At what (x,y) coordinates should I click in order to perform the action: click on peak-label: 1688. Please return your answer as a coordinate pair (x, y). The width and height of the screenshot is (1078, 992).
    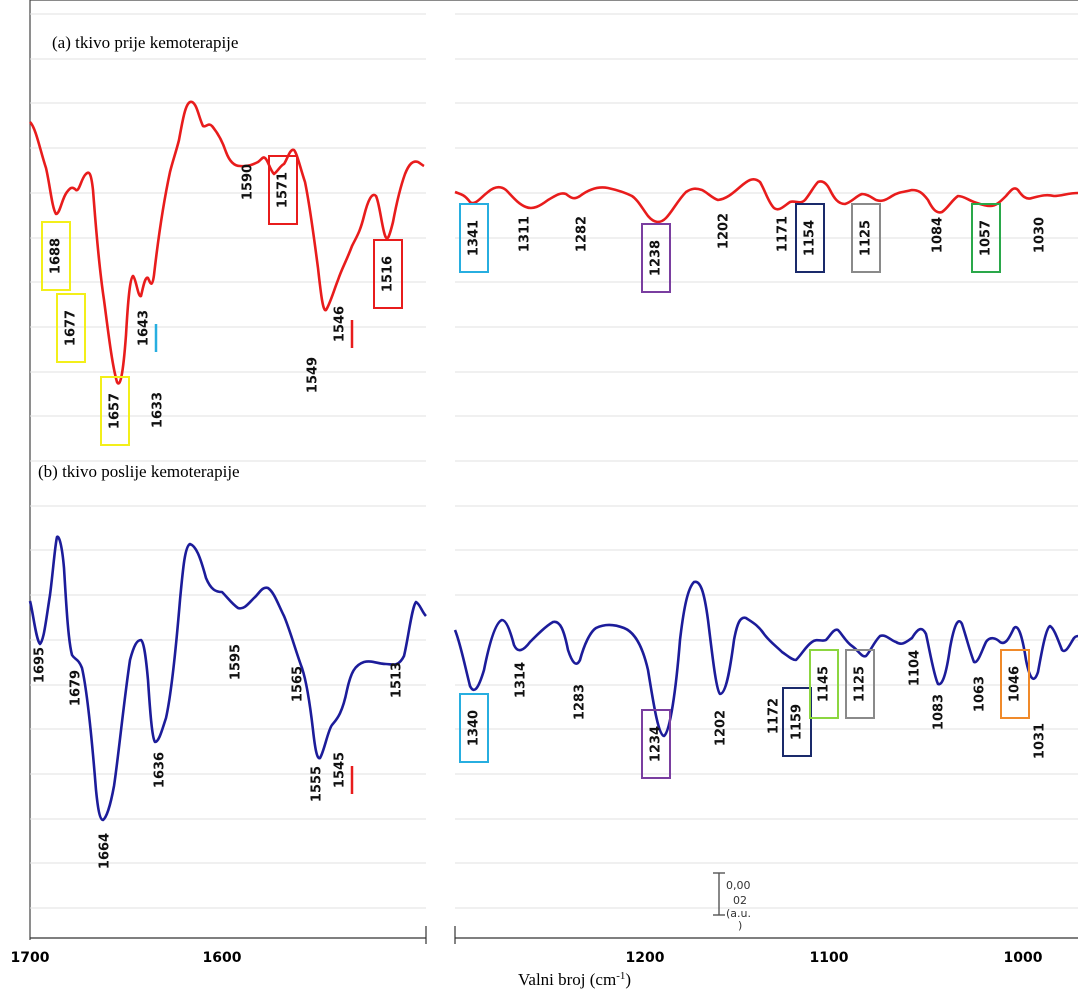
    Looking at the image, I should click on (56, 256).